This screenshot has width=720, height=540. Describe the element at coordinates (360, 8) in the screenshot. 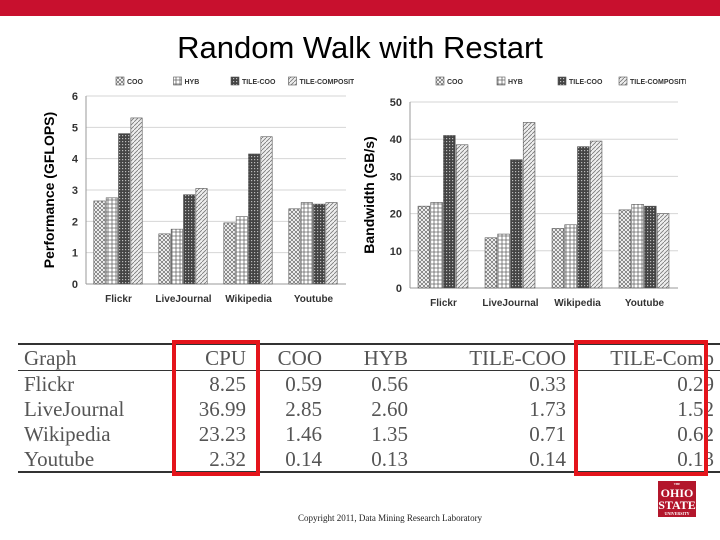

I see `top-accent-bar` at that location.